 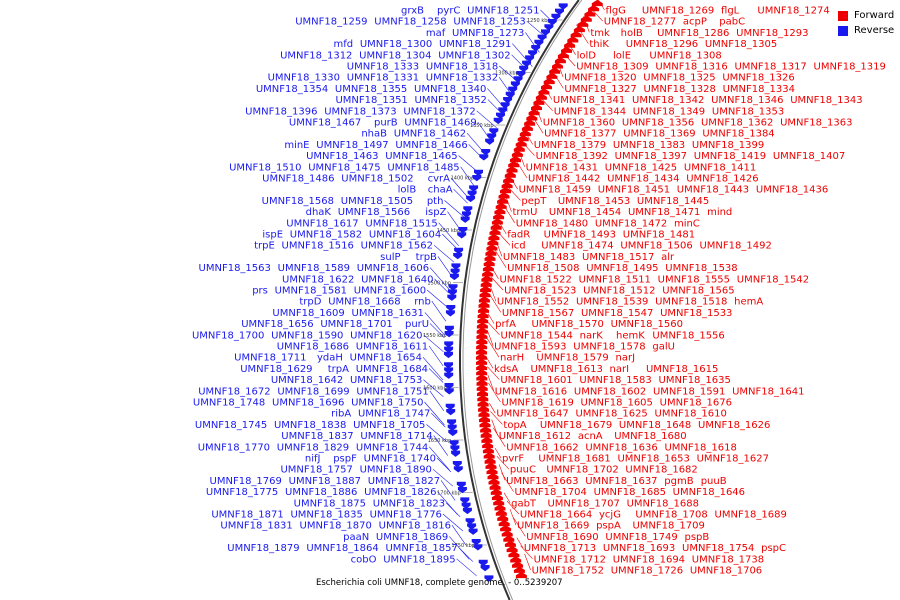 I want to click on forward-gene-label: UMNF18_1383, so click(x=649, y=145).